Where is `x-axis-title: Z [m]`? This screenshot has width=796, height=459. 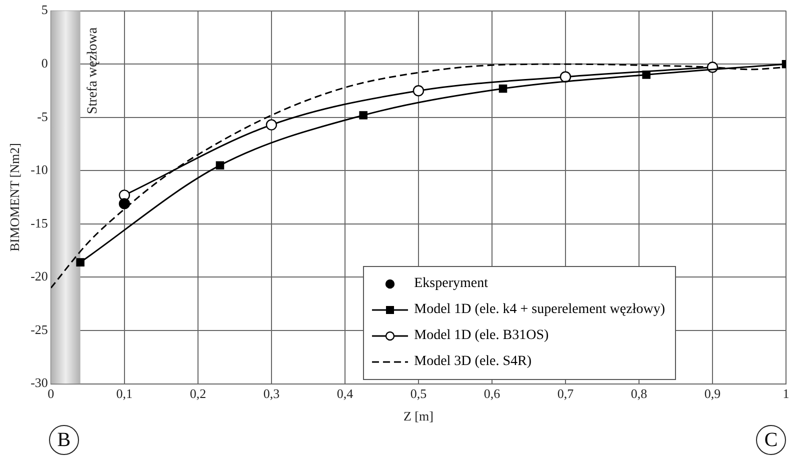
x-axis-title: Z [m] is located at coordinates (418, 416).